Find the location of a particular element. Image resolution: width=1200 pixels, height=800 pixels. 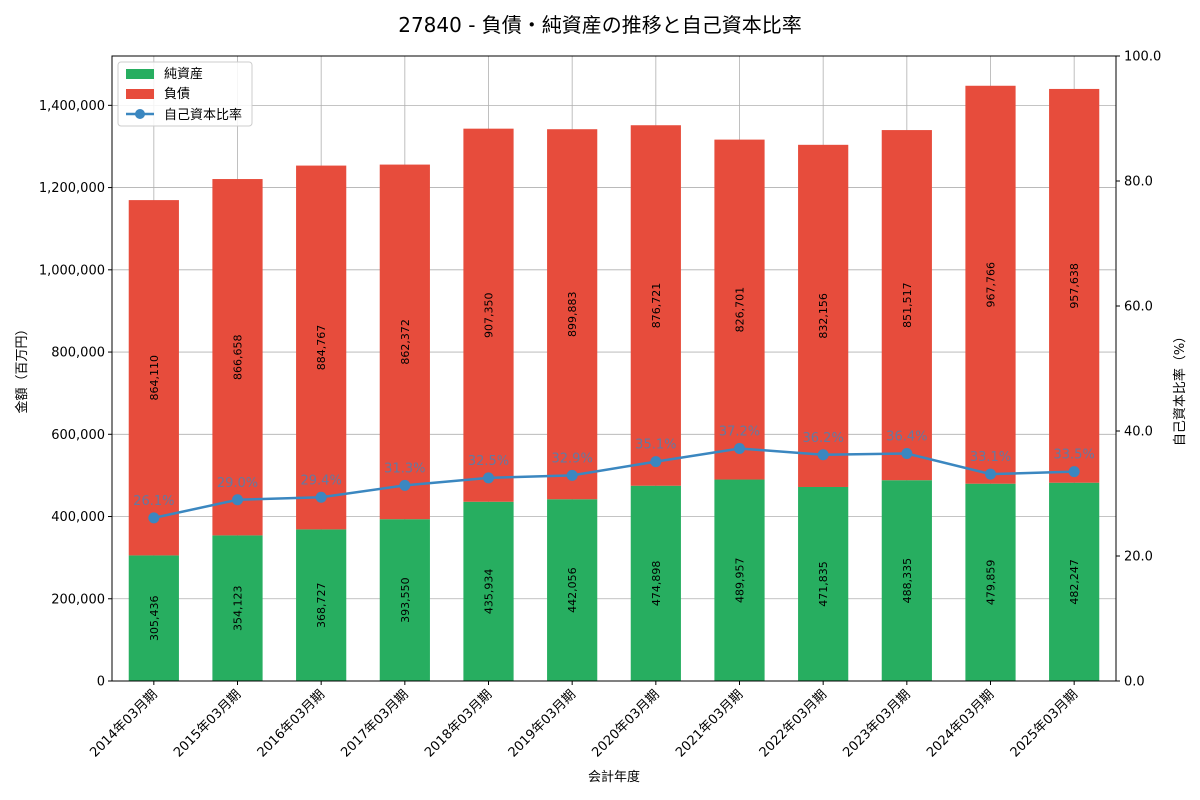

legend-label-ratio: 自己資本比率 is located at coordinates (203, 115).